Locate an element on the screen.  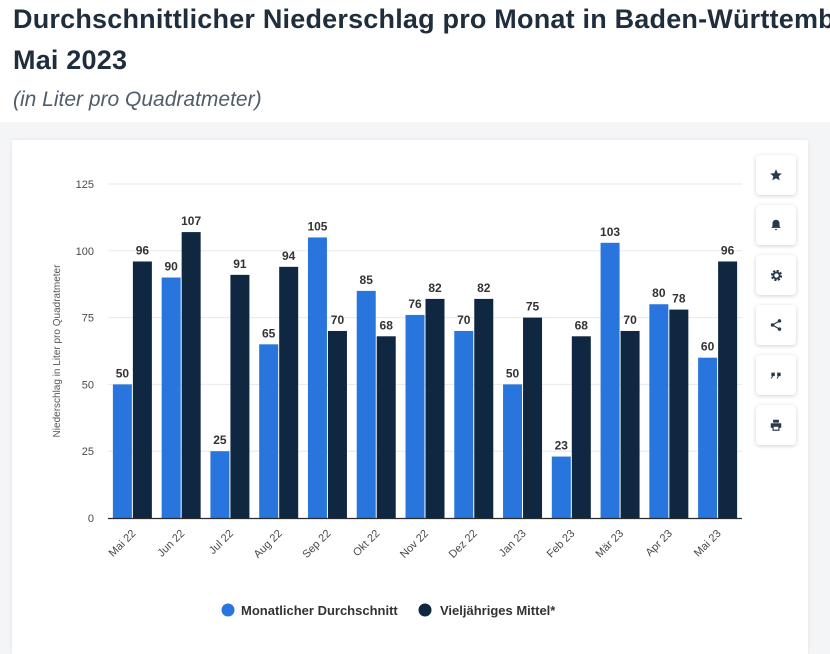
legend-label-vieljaehriges-mittel: Vieljähriges Mittel* is located at coordinates (498, 610).